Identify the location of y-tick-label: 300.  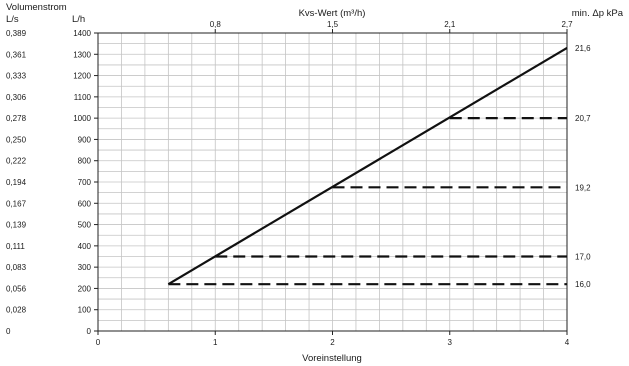
(85, 267).